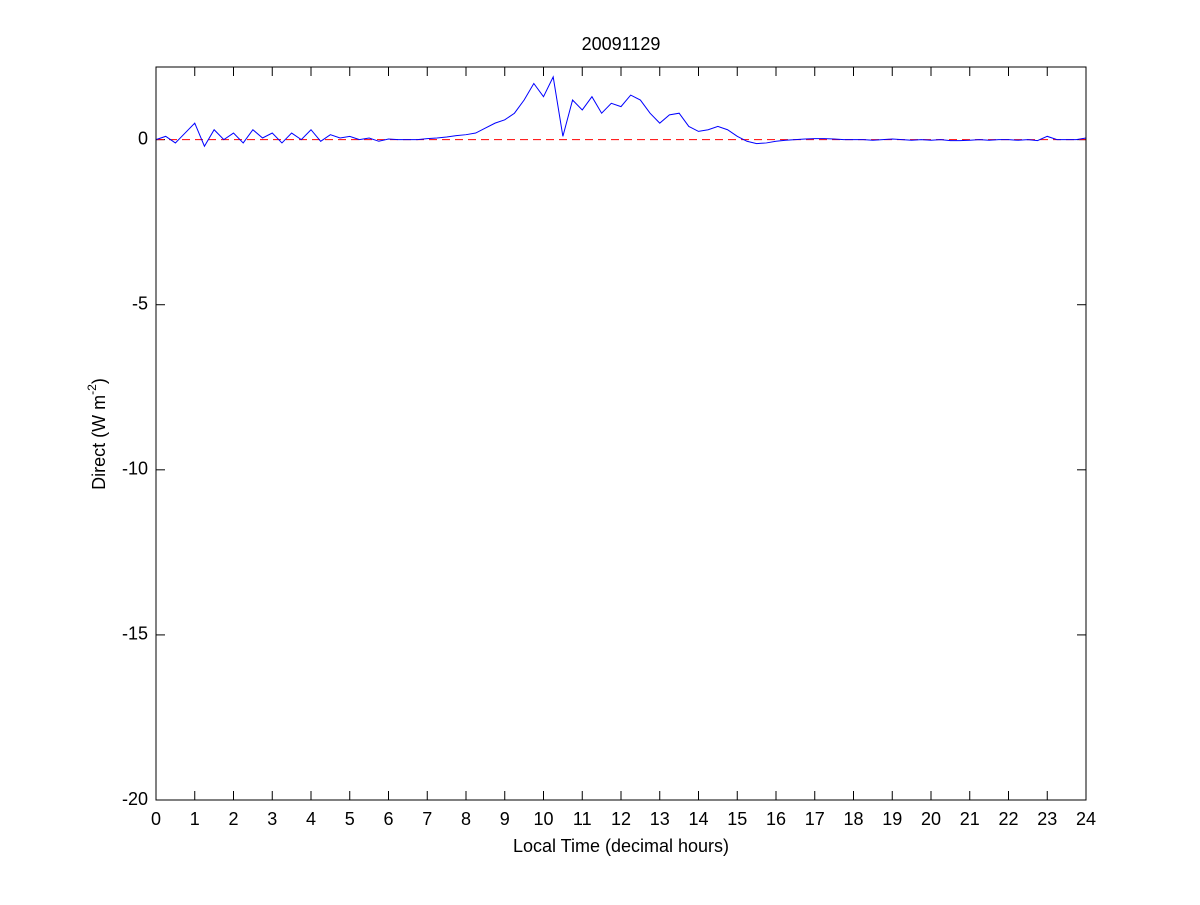  I want to click on x-tick-label: 19, so click(892, 819).